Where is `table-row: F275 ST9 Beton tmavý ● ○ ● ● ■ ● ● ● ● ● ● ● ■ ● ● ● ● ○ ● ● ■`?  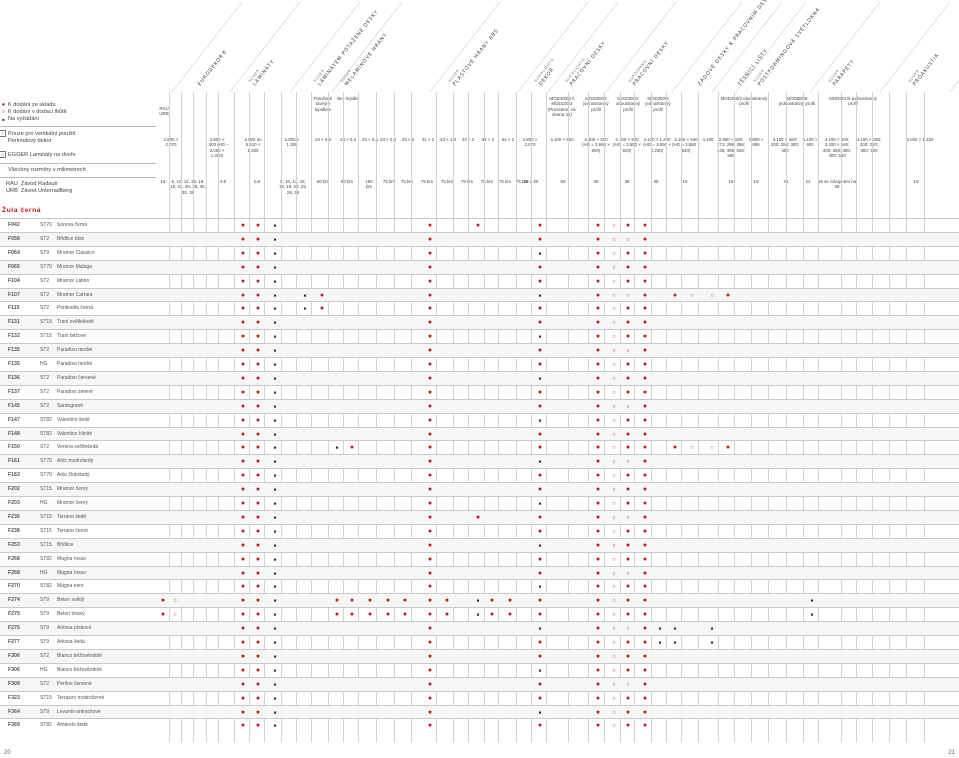
table-row: F275 ST9 Beton tmavý ● ○ ● ● ■ ● ● ● ● ● ● ● ■ ● ● ● ● ○ ● ● ■ is located at coordinates (479, 614).